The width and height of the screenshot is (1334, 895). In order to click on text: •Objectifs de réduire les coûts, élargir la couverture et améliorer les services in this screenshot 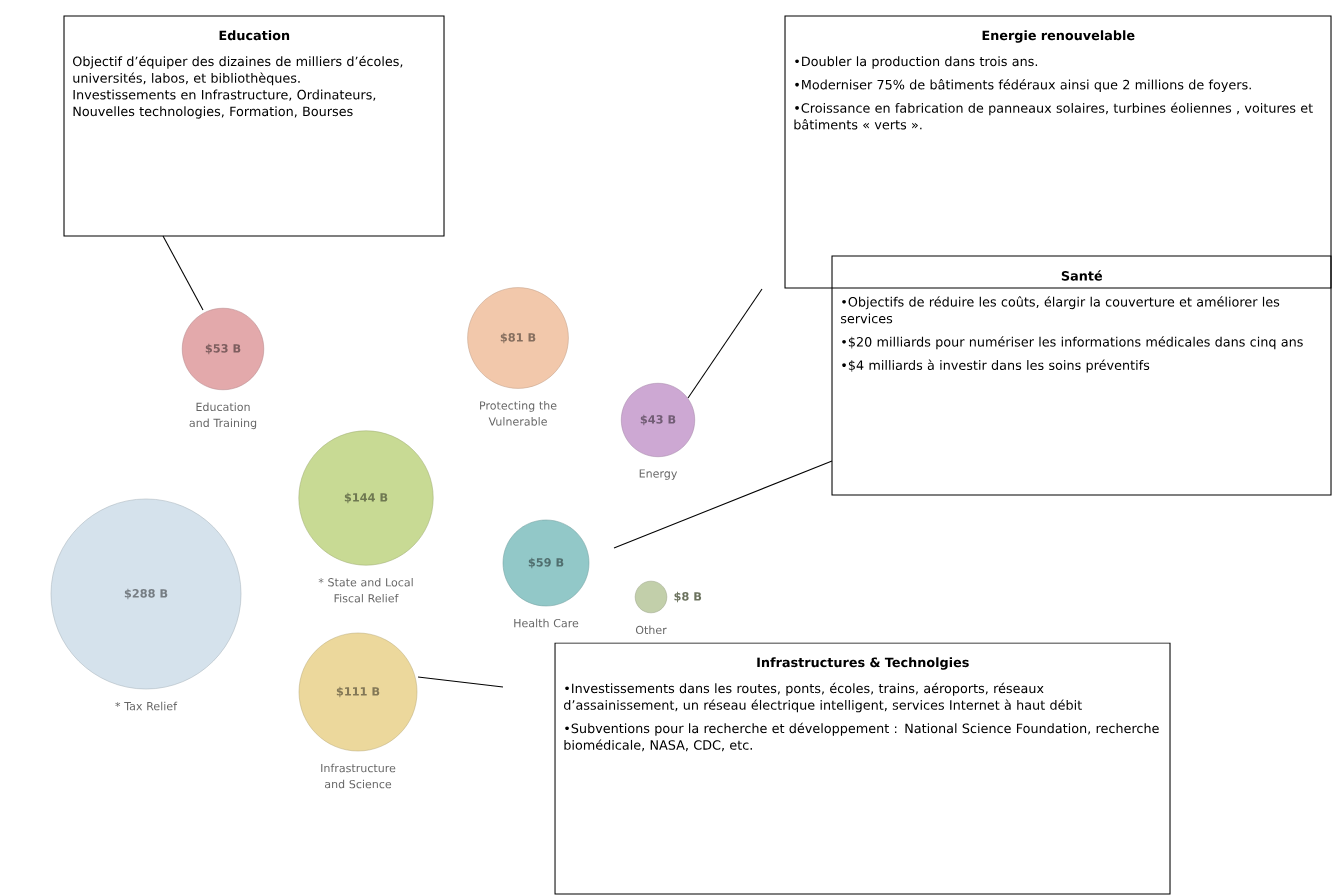, I will do `click(1060, 310)`.